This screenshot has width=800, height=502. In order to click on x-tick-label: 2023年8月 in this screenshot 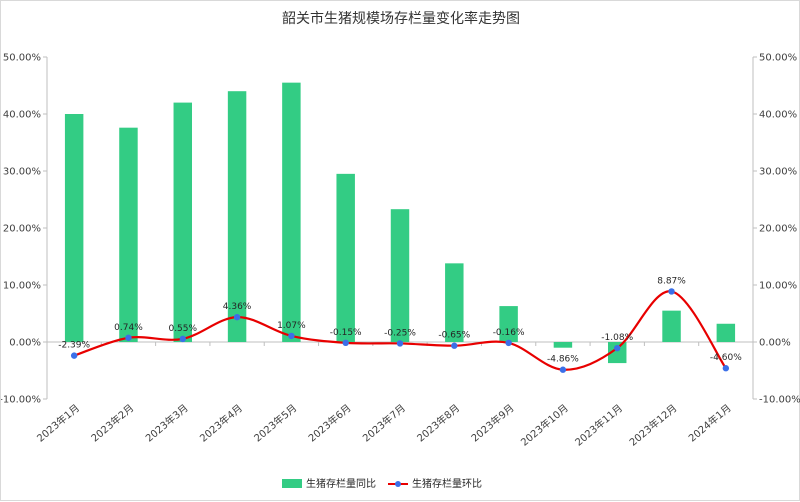, I will do `click(438, 422)`.